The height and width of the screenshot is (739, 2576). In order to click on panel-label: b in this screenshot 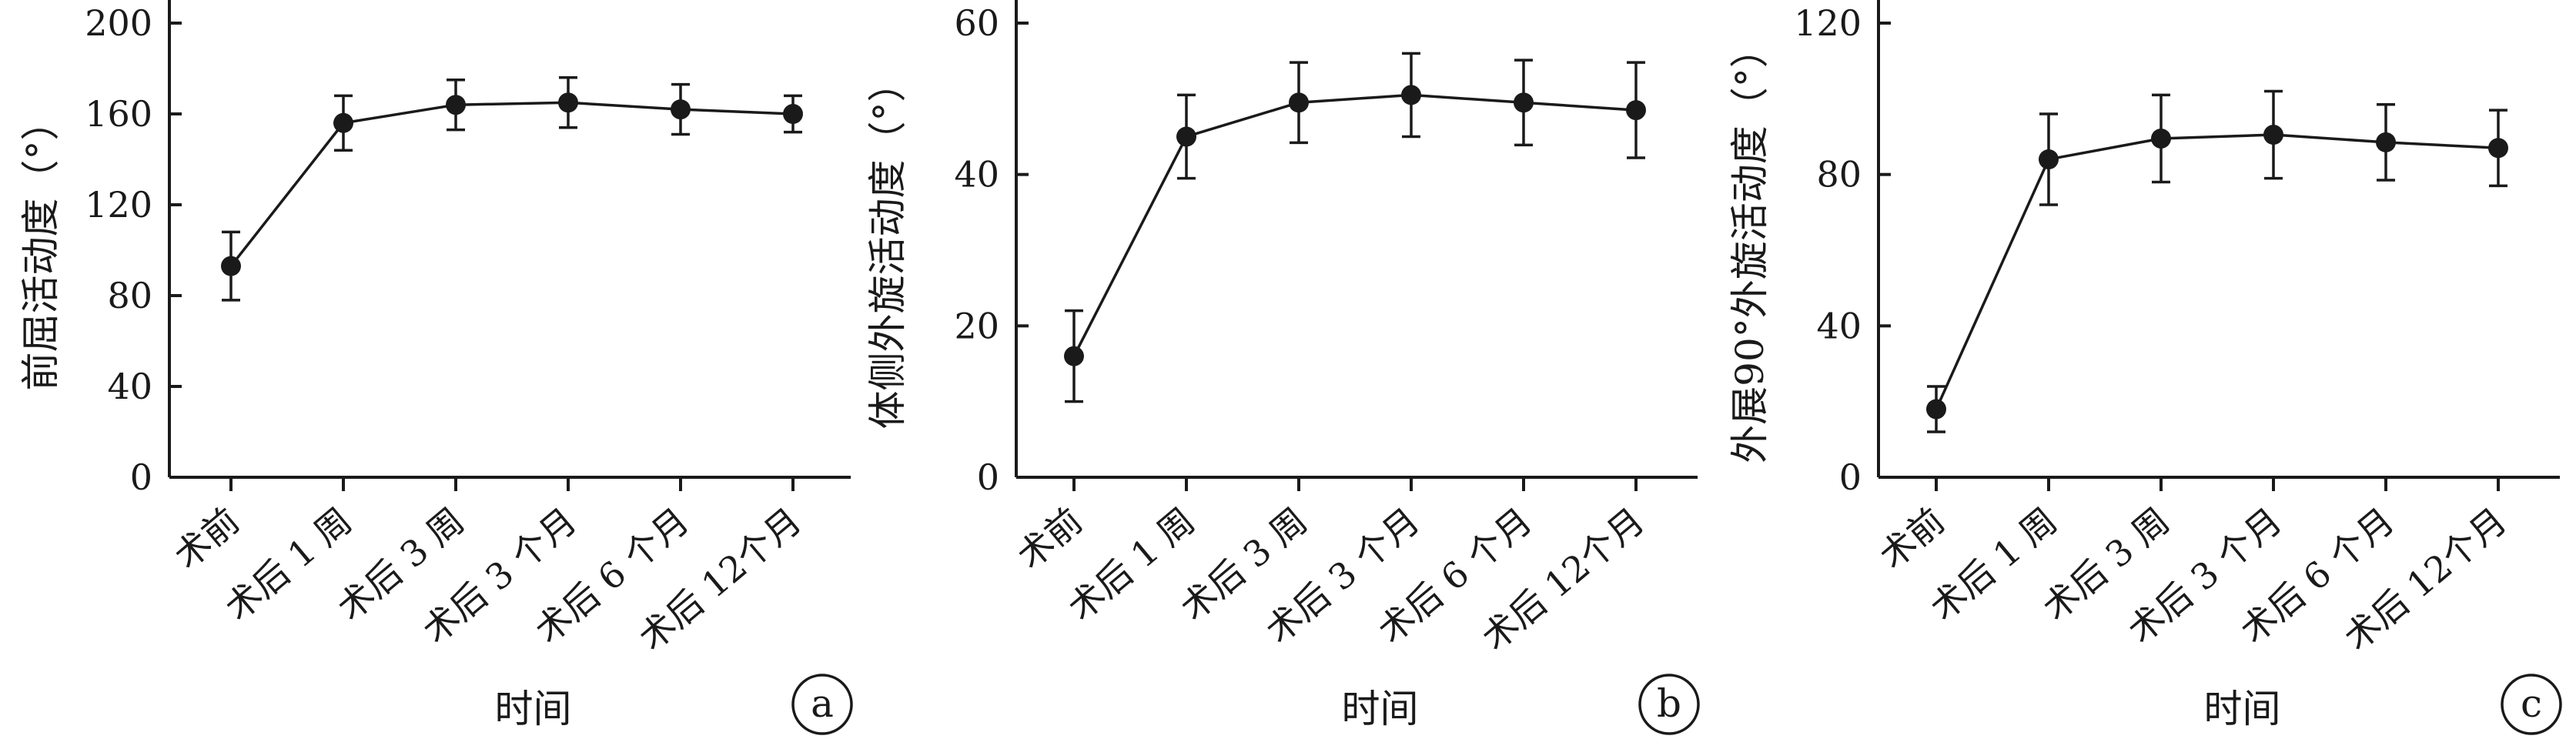, I will do `click(1669, 703)`.